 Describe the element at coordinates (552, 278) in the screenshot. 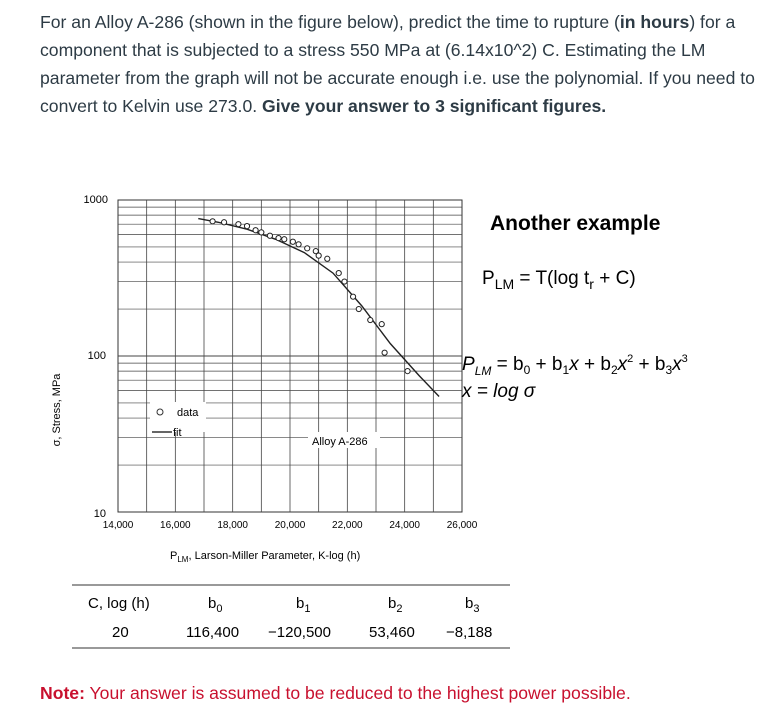

I see `eq1-rest: = T(log t` at that location.